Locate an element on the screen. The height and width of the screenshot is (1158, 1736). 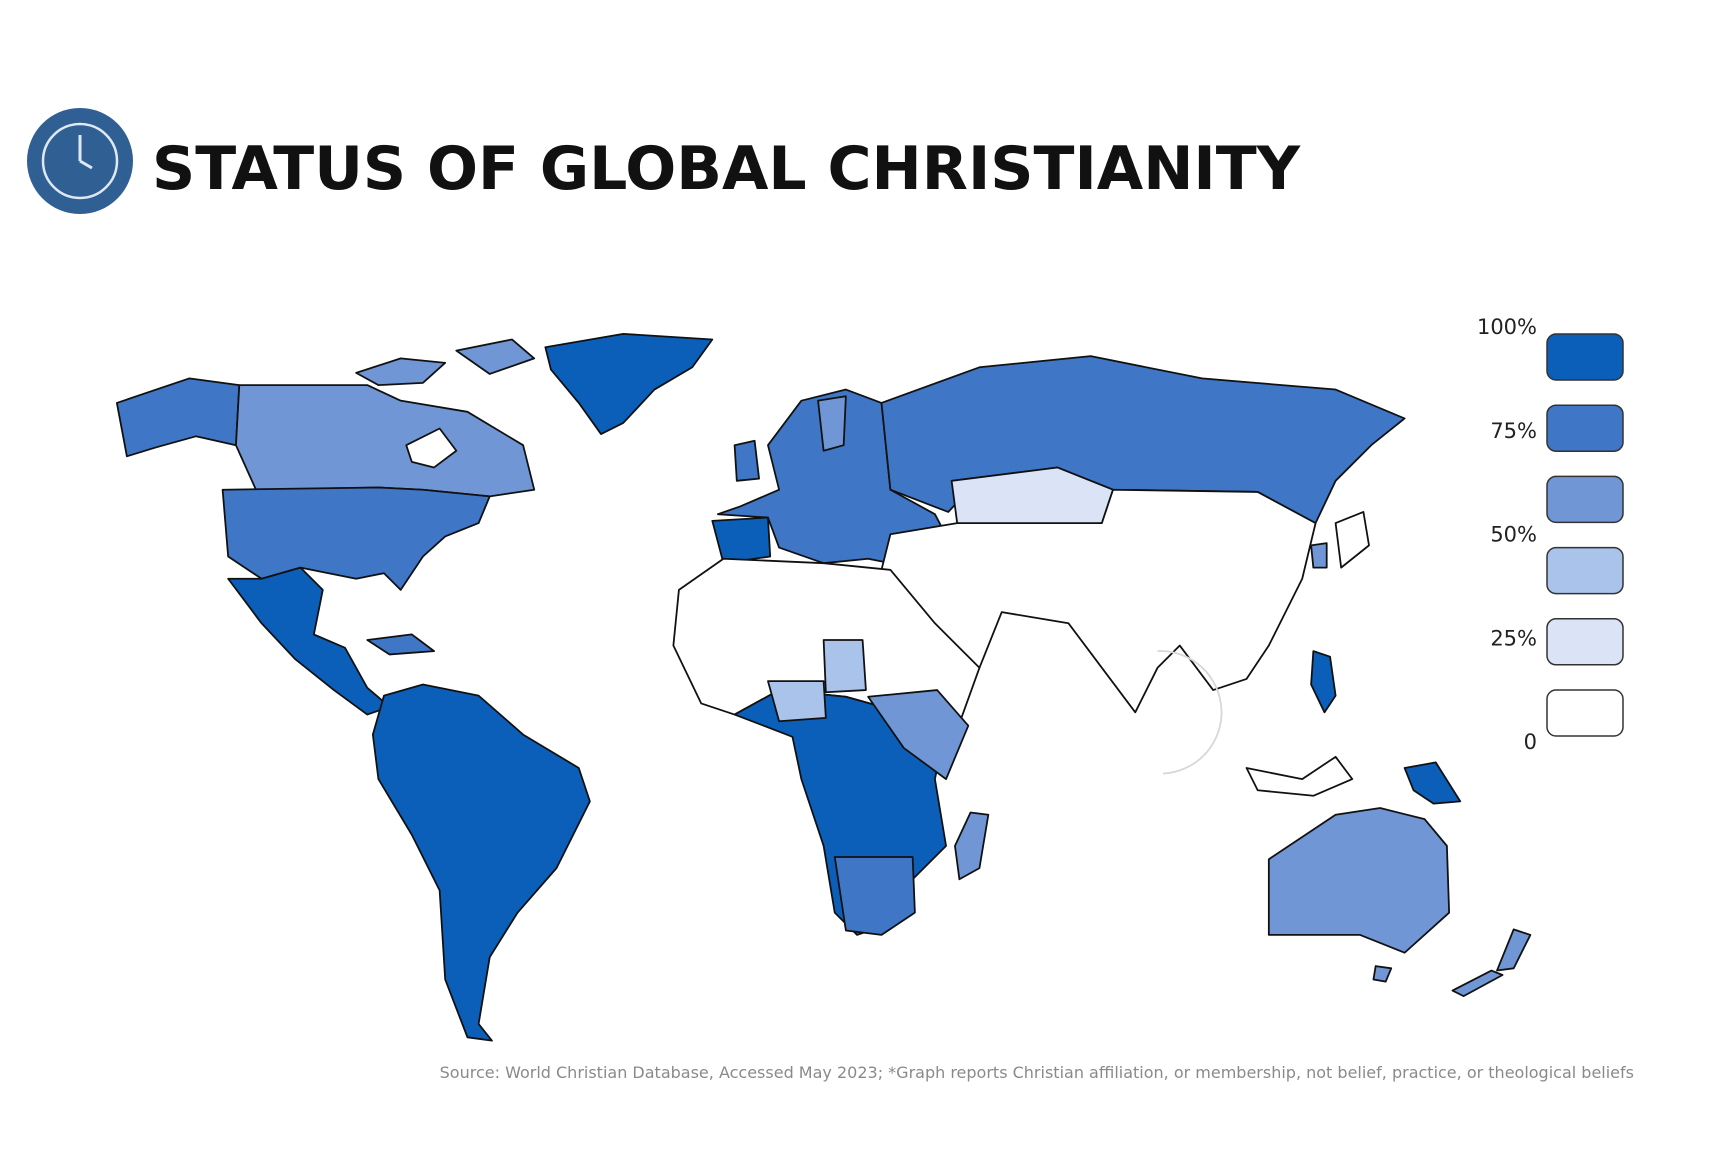
legend-label: 75% is located at coordinates (1513, 431).